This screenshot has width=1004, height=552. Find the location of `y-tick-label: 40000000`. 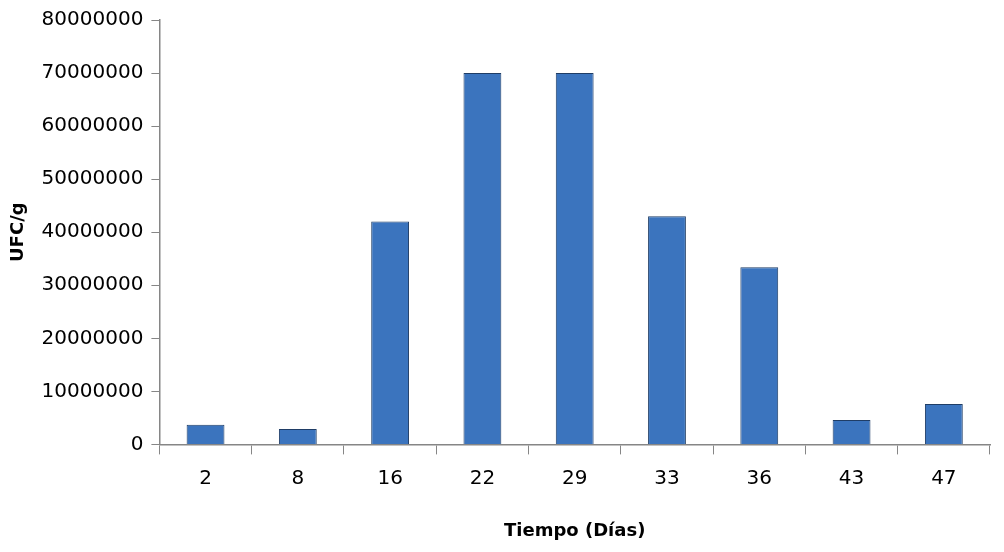

y-tick-label: 40000000 is located at coordinates (92, 230).